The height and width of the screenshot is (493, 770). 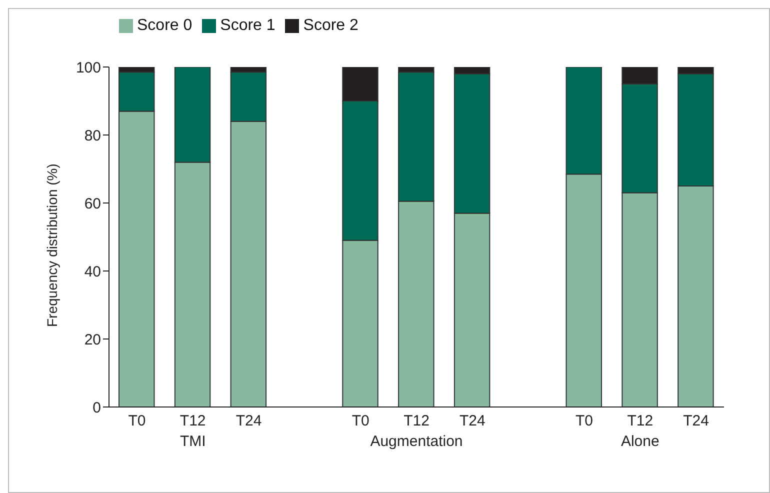 I want to click on text: Augmentation, so click(x=416, y=441).